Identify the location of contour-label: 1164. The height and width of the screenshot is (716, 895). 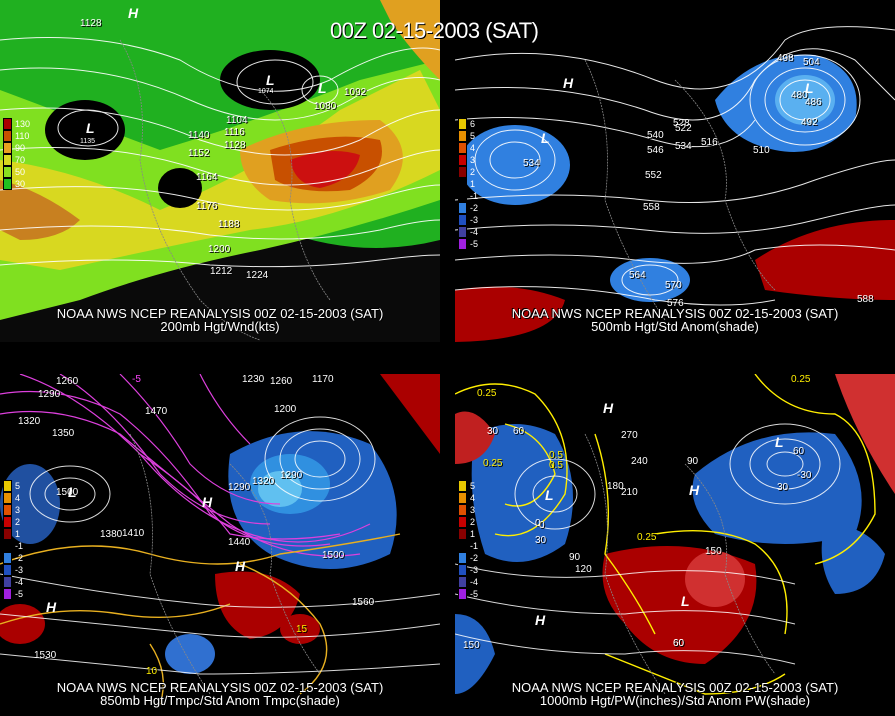
(207, 177).